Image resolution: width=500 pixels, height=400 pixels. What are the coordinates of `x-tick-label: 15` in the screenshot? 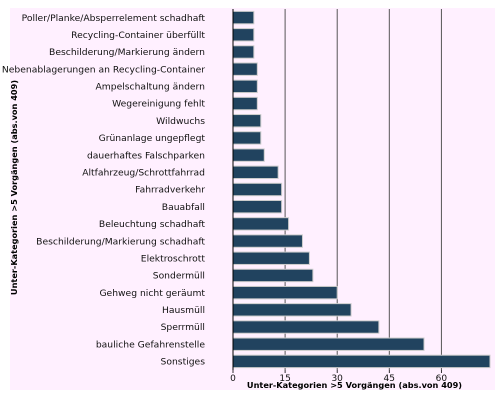 It's located at (284, 379).